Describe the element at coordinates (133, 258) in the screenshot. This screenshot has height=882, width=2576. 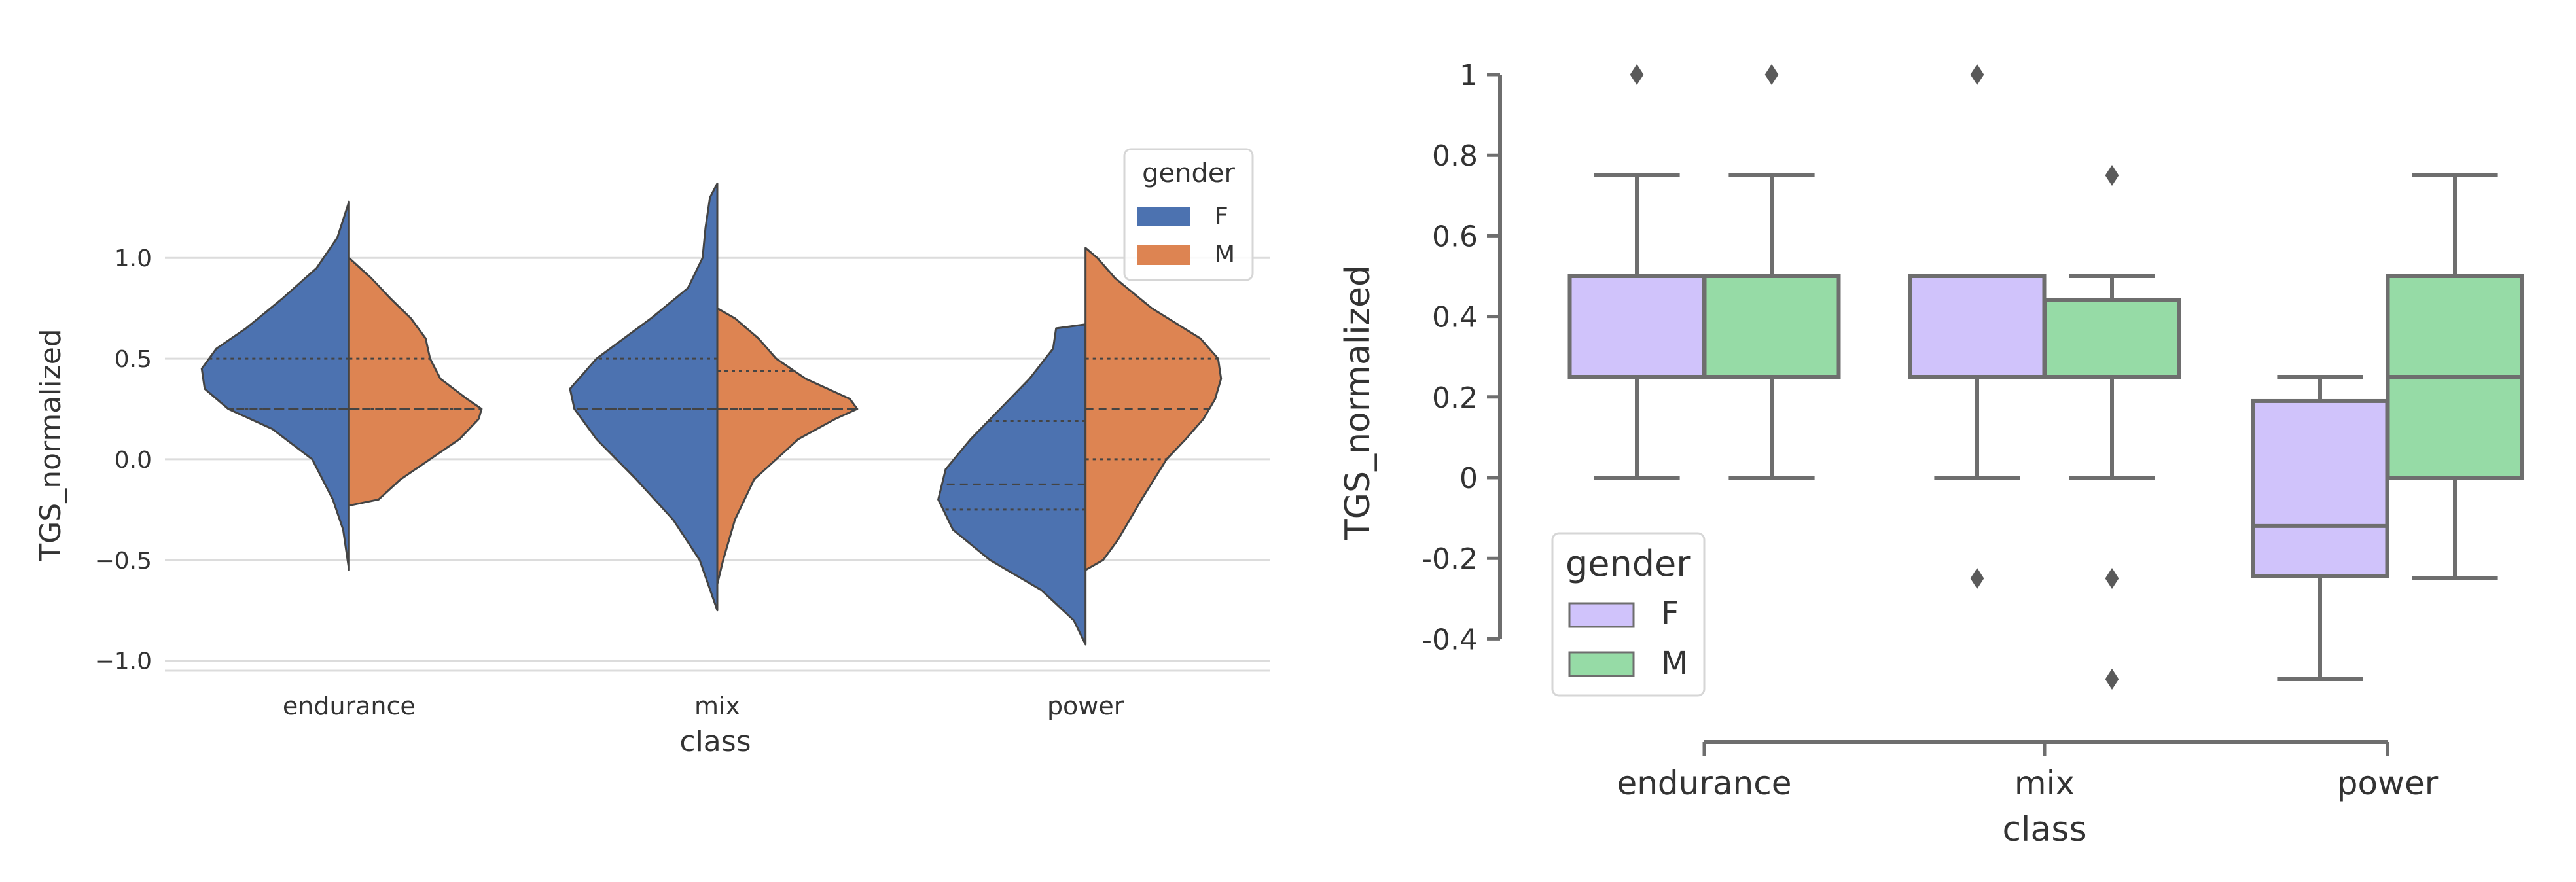
I see `violin-y-tick-label: 1.0` at that location.